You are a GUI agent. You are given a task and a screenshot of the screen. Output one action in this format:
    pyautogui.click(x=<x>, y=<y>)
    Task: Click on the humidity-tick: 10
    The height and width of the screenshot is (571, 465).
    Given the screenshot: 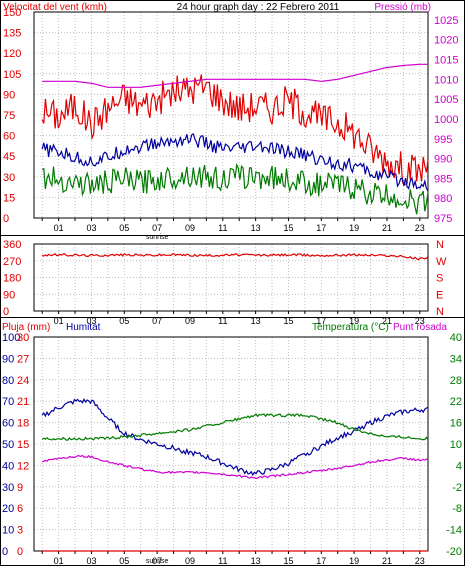 What is the action you would take?
    pyautogui.click(x=8, y=531)
    